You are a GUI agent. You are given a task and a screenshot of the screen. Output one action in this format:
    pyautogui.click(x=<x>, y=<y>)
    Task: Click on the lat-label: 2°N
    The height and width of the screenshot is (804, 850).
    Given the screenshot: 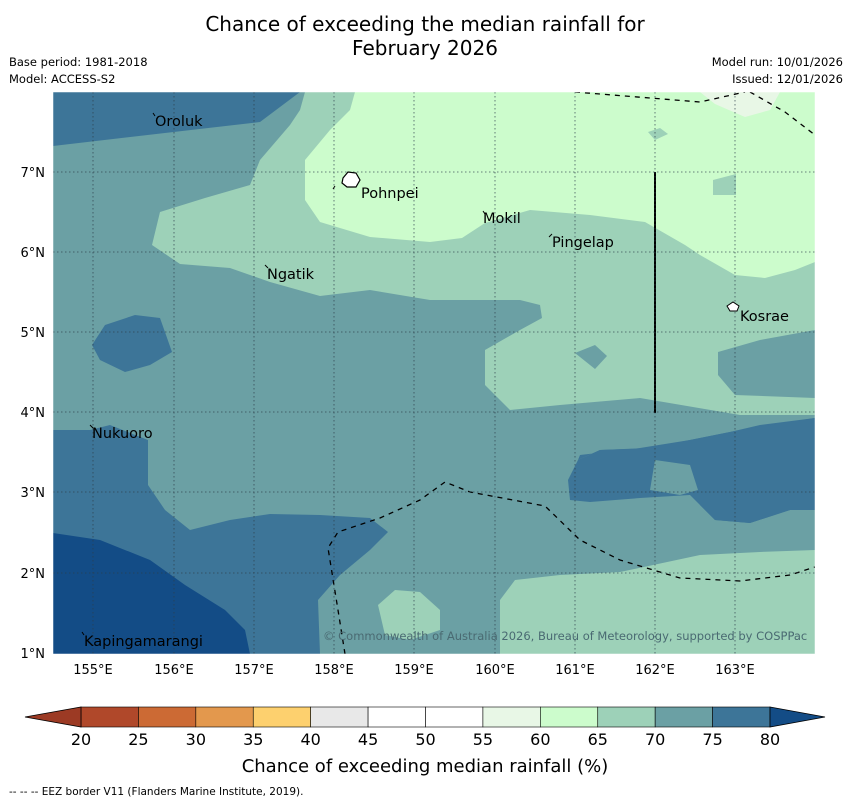 What is the action you would take?
    pyautogui.click(x=33, y=574)
    